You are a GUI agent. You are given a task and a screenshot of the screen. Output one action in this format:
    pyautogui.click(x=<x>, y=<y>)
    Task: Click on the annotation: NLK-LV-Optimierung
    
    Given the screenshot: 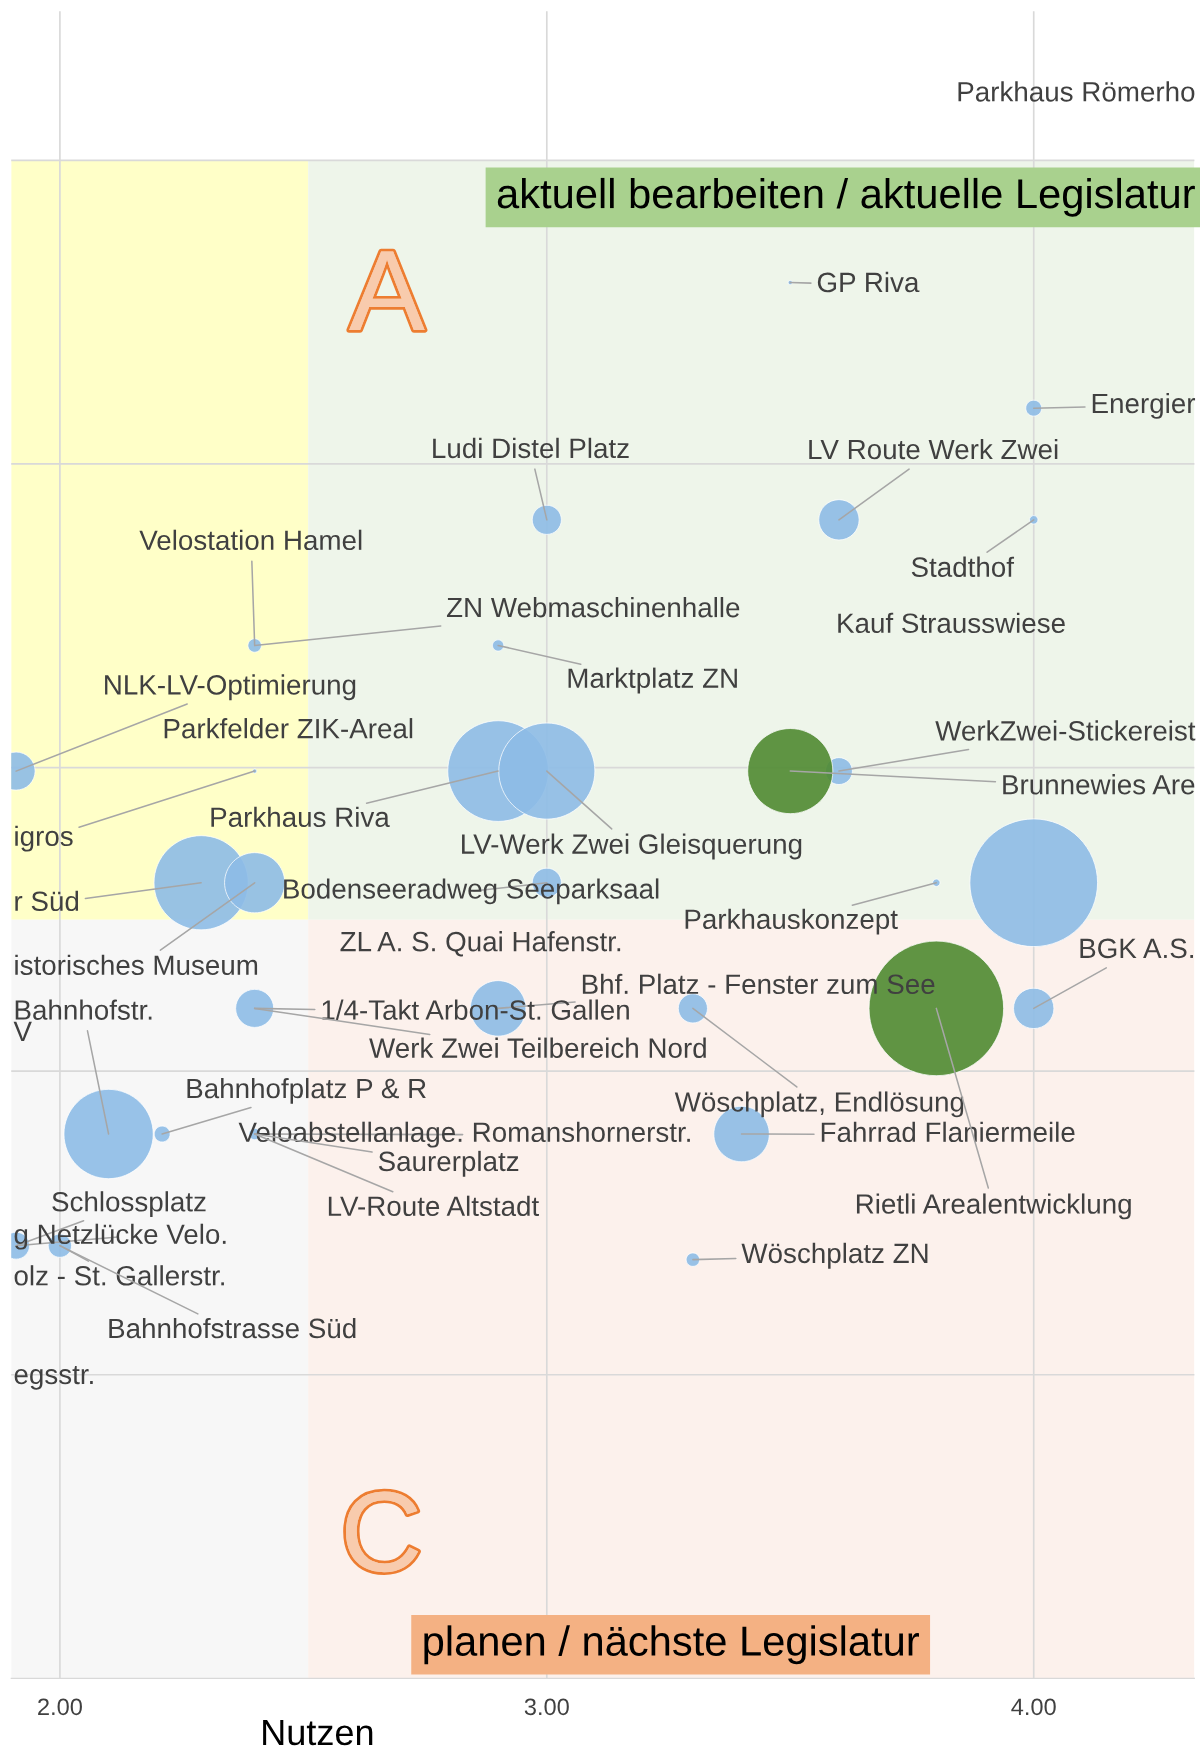 What is the action you would take?
    pyautogui.click(x=230, y=687)
    